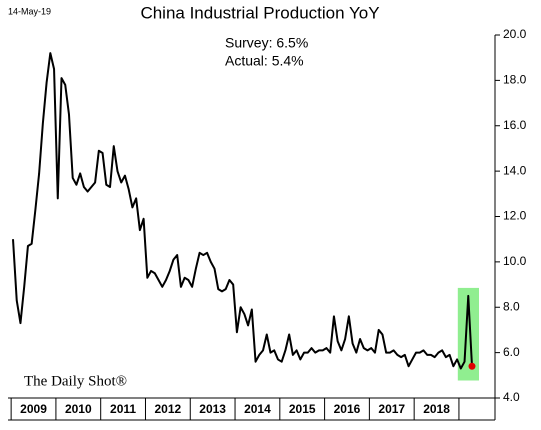 This screenshot has width=541, height=430. I want to click on last-point, so click(472, 366).